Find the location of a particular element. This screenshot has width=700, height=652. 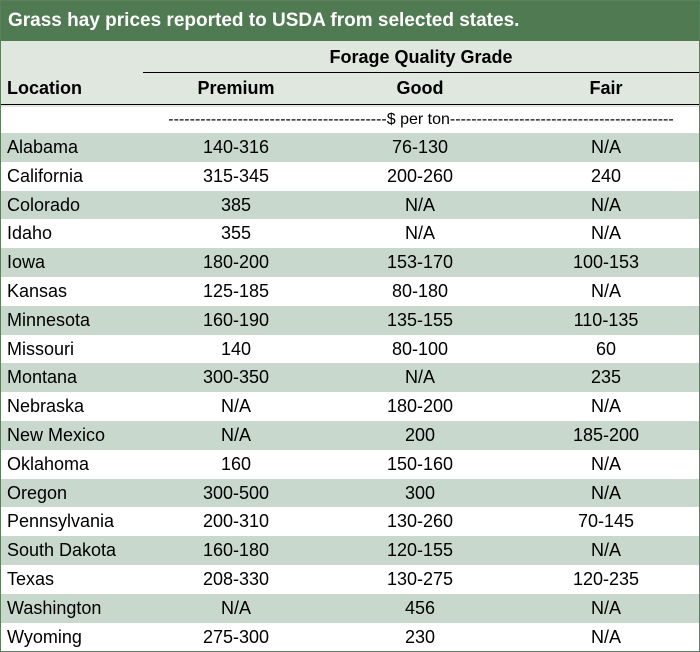

table-row: Wyoming 275-300 230 N/A is located at coordinates (350, 637).